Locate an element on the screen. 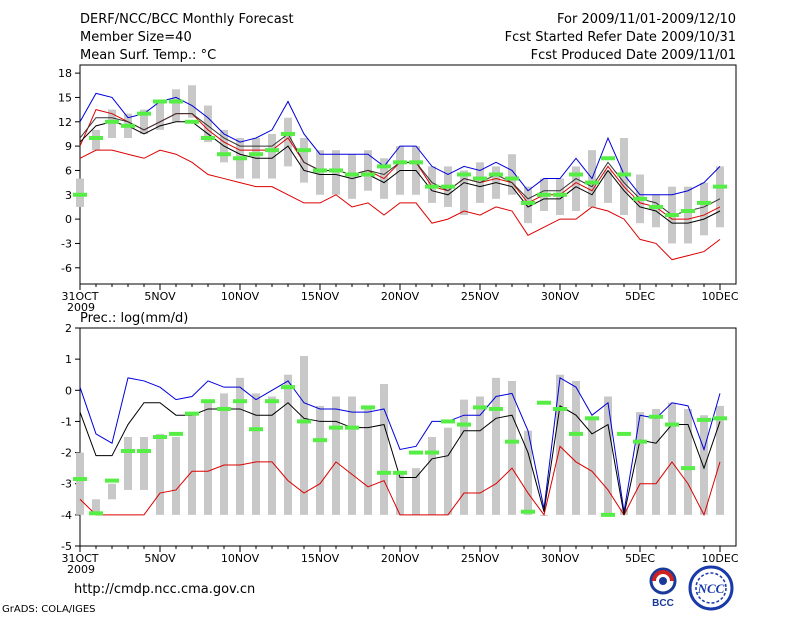 The width and height of the screenshot is (800, 618). bcc-logo-text: BCC is located at coordinates (663, 603).